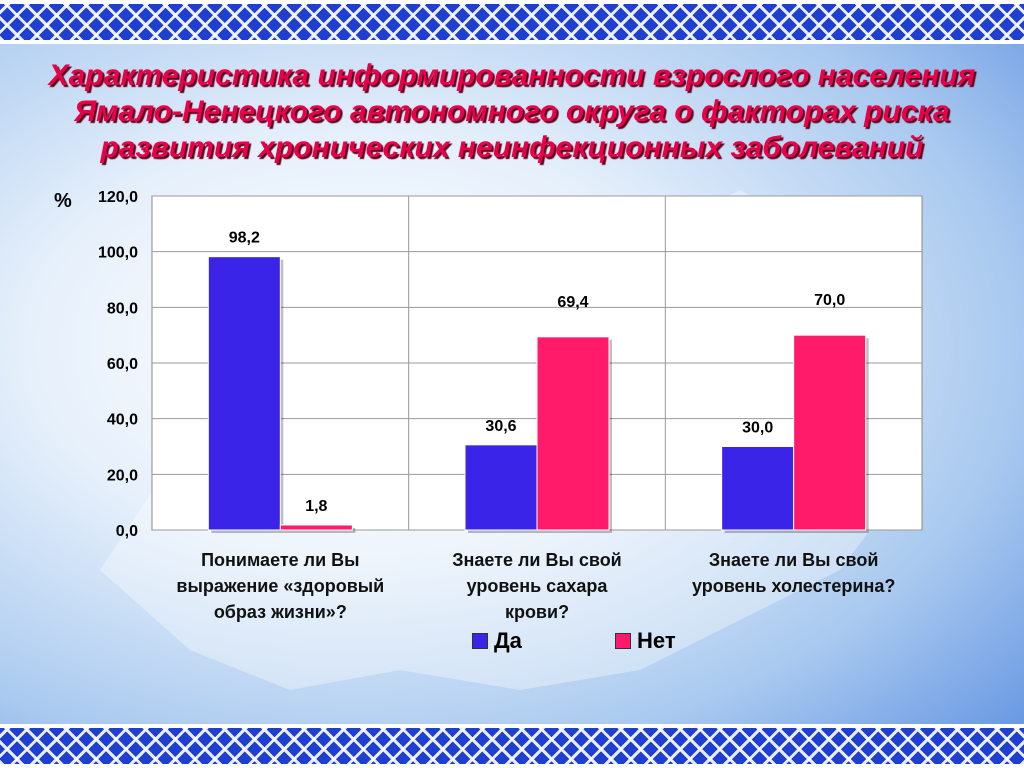 The width and height of the screenshot is (1024, 768). I want to click on legend-label-net: Нет, so click(656, 640).